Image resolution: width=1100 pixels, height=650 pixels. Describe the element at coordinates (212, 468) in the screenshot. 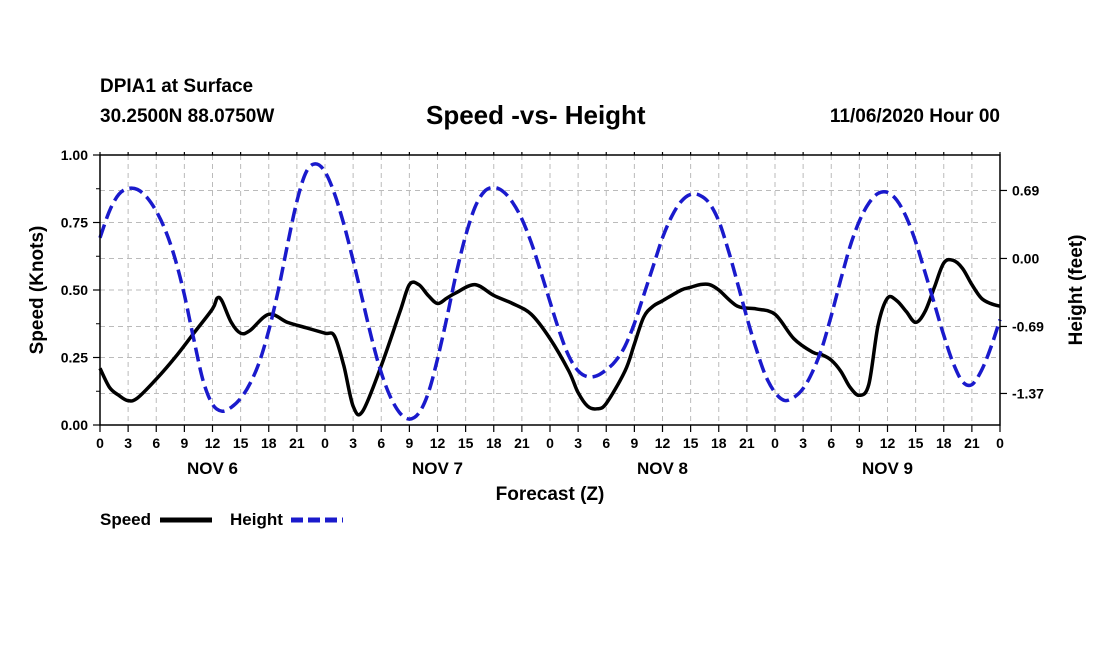

I see `day-label: NOV 6` at that location.